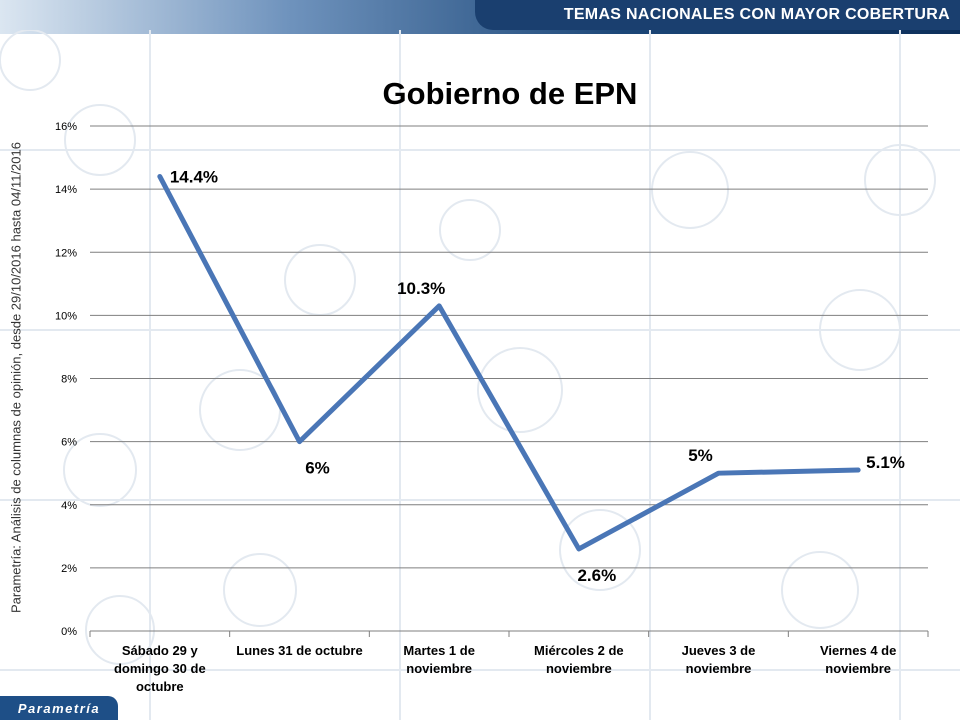  What do you see at coordinates (858, 659) in the screenshot?
I see `x-tick-label: Viernes 4 de noviembre` at bounding box center [858, 659].